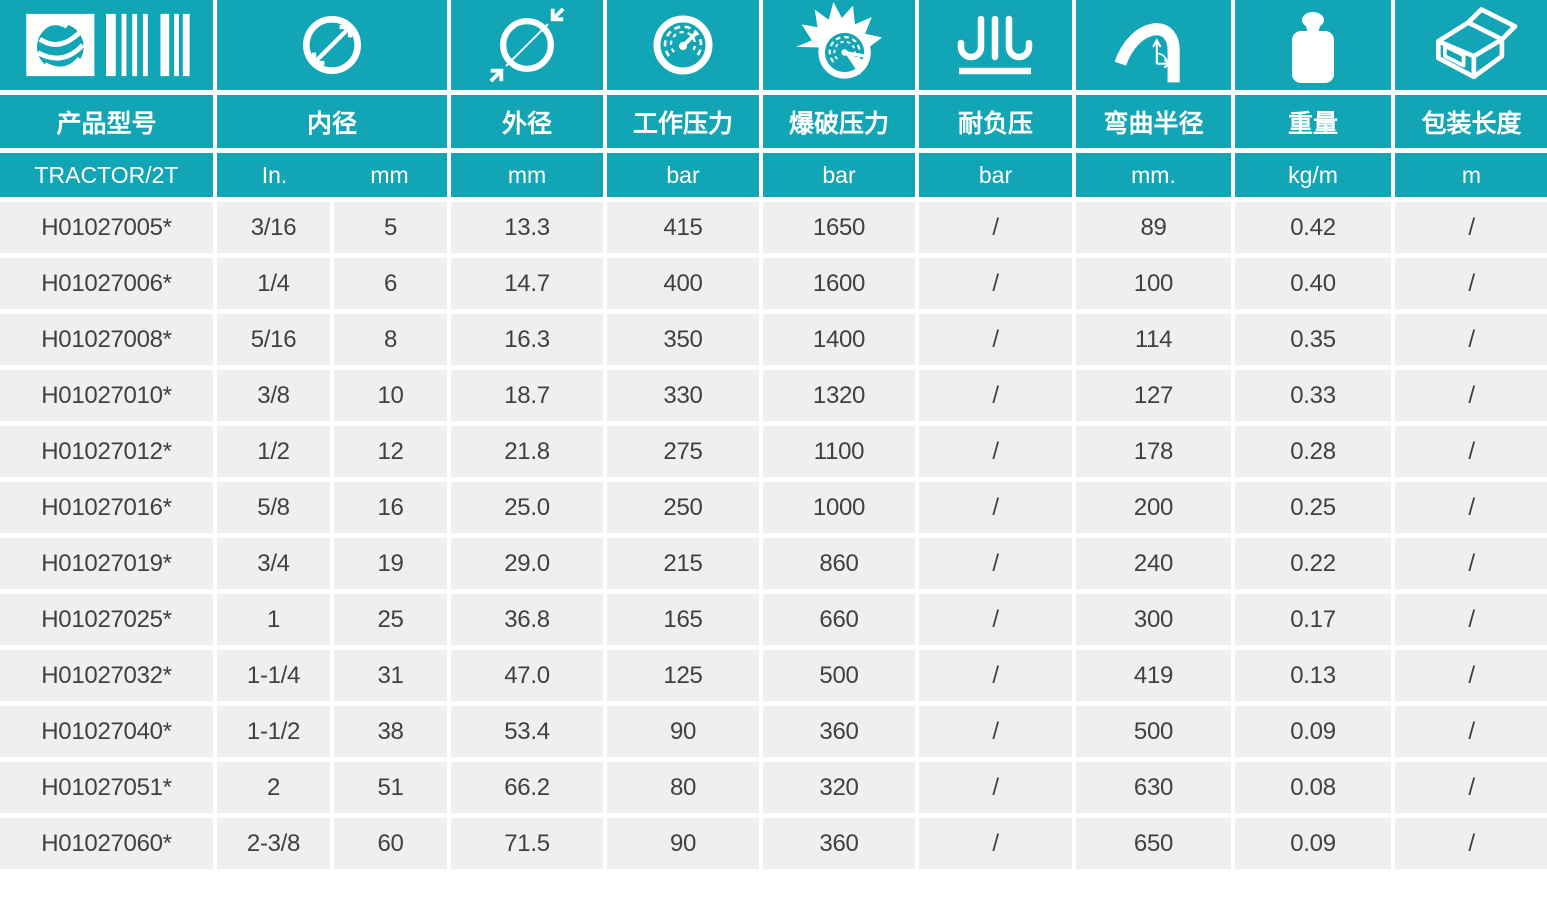 This screenshot has height=920, width=1547. What do you see at coordinates (273, 451) in the screenshot?
I see `cell-inner-diameter-in: 1/2` at bounding box center [273, 451].